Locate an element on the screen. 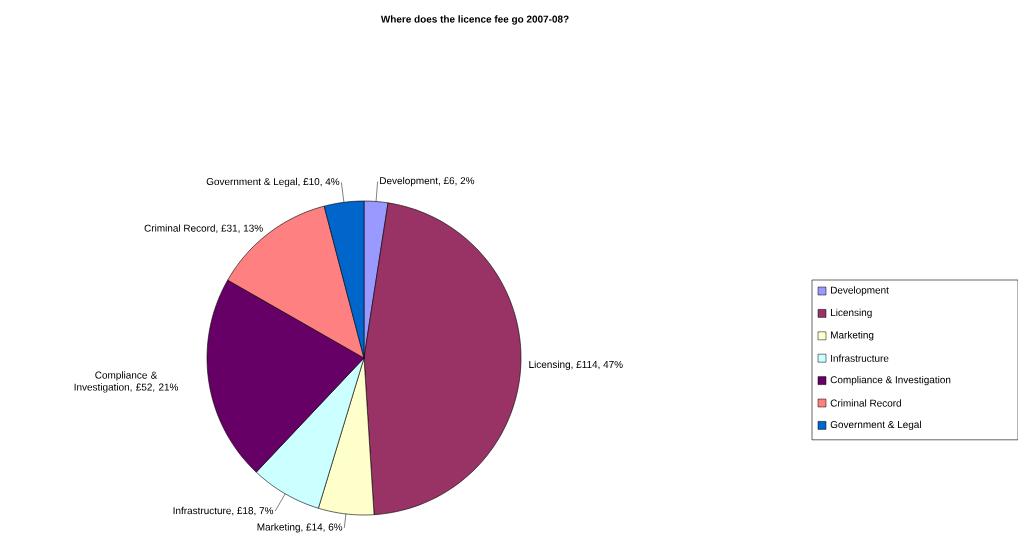 The image size is (1018, 540). data-label: Licensing, £114, 47% is located at coordinates (576, 365).